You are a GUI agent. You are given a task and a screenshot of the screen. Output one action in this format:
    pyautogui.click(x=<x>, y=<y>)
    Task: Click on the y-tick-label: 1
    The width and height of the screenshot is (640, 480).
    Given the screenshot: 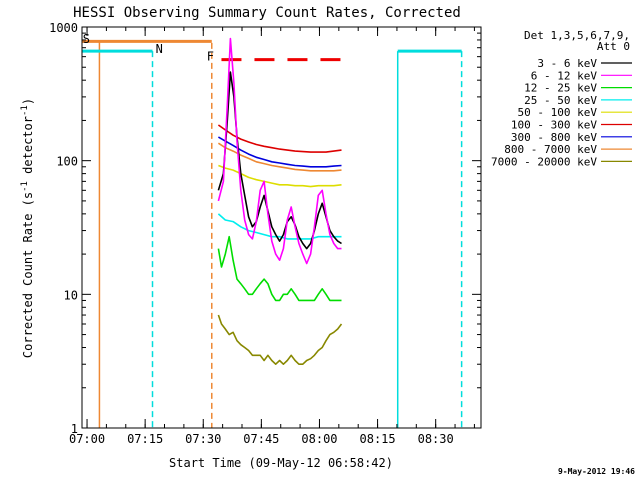 What is the action you would take?
    pyautogui.click(x=74, y=429)
    